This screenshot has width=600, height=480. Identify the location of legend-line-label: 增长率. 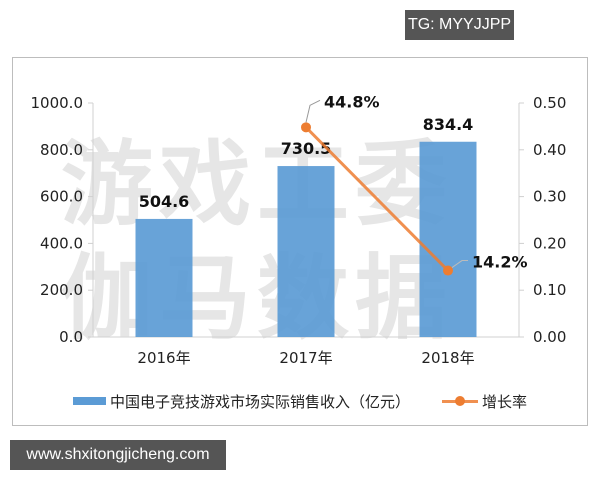
(505, 401).